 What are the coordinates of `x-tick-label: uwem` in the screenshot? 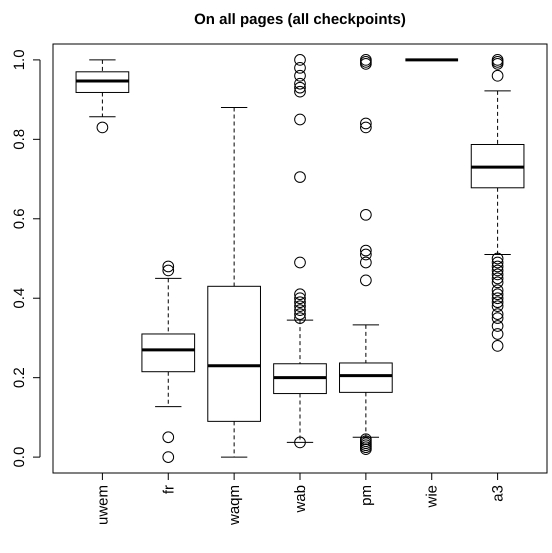 It's located at (103, 505).